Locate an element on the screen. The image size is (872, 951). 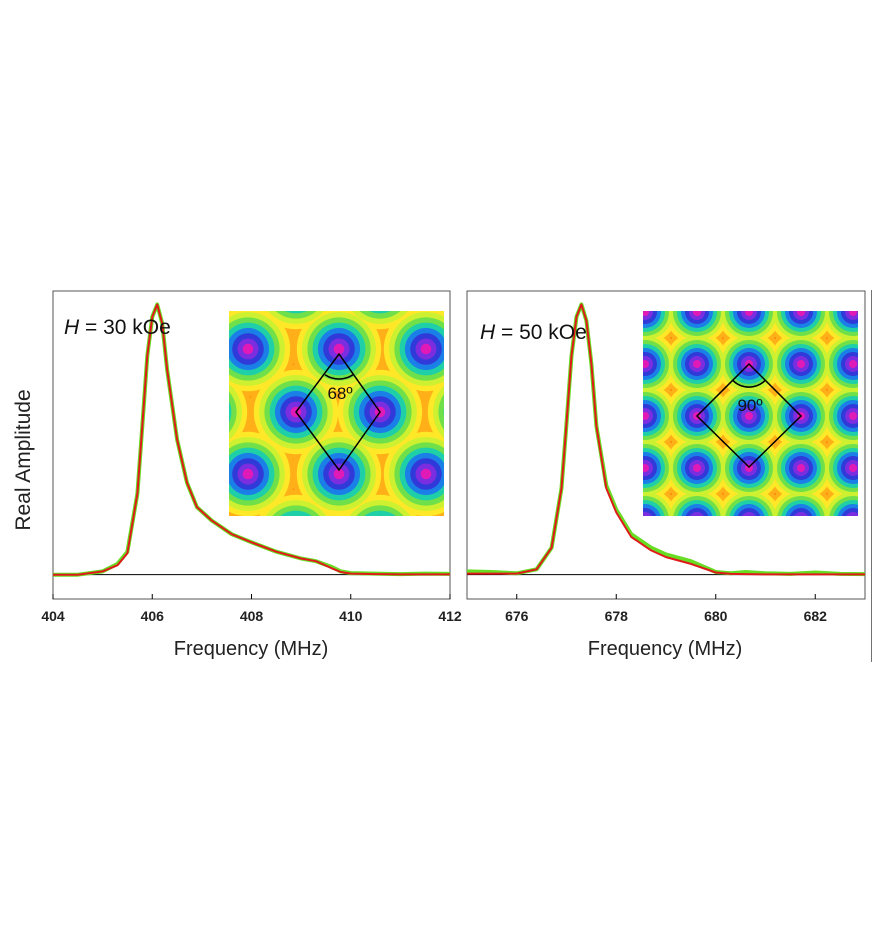
field-value: = 50 kOe is located at coordinates (541, 332).